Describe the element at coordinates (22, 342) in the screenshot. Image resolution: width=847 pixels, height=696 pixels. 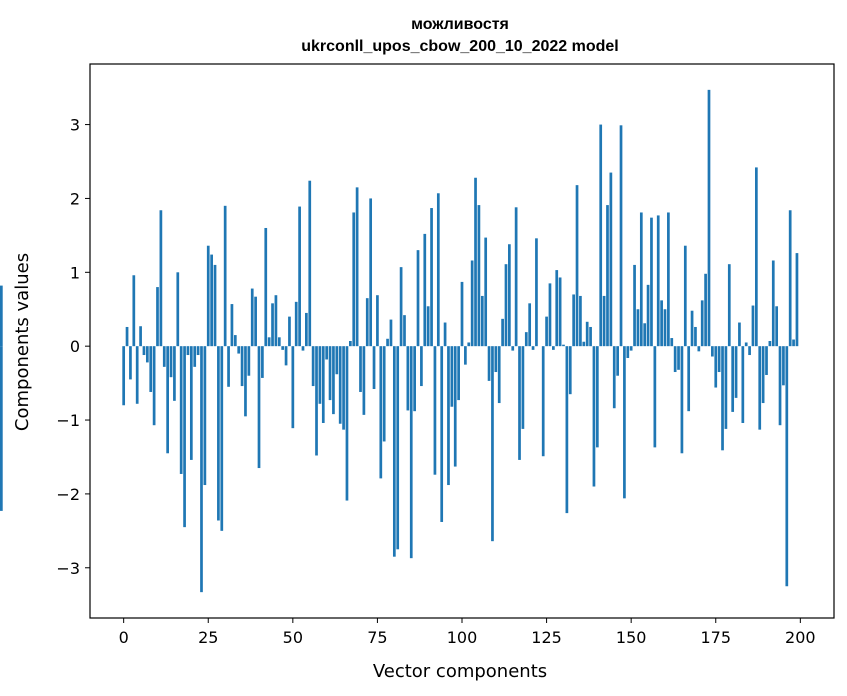
I see `y-axis-label: Components values` at that location.